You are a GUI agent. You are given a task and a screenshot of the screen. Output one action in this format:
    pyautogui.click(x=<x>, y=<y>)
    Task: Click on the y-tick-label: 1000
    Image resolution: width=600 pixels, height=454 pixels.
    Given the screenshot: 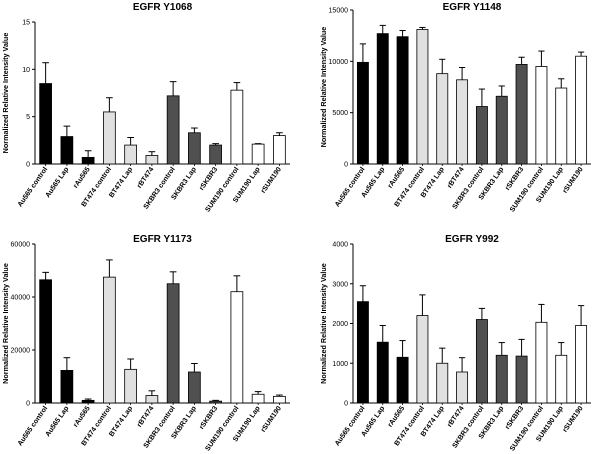 What is the action you would take?
    pyautogui.click(x=340, y=364)
    